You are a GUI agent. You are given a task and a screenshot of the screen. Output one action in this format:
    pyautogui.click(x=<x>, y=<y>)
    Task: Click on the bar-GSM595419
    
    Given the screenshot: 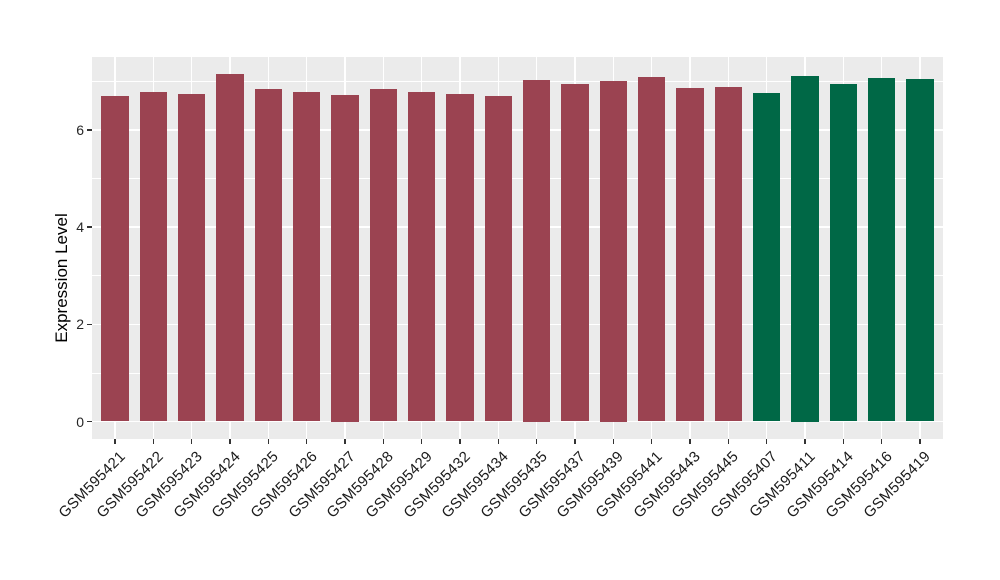 What is the action you would take?
    pyautogui.click(x=920, y=250)
    